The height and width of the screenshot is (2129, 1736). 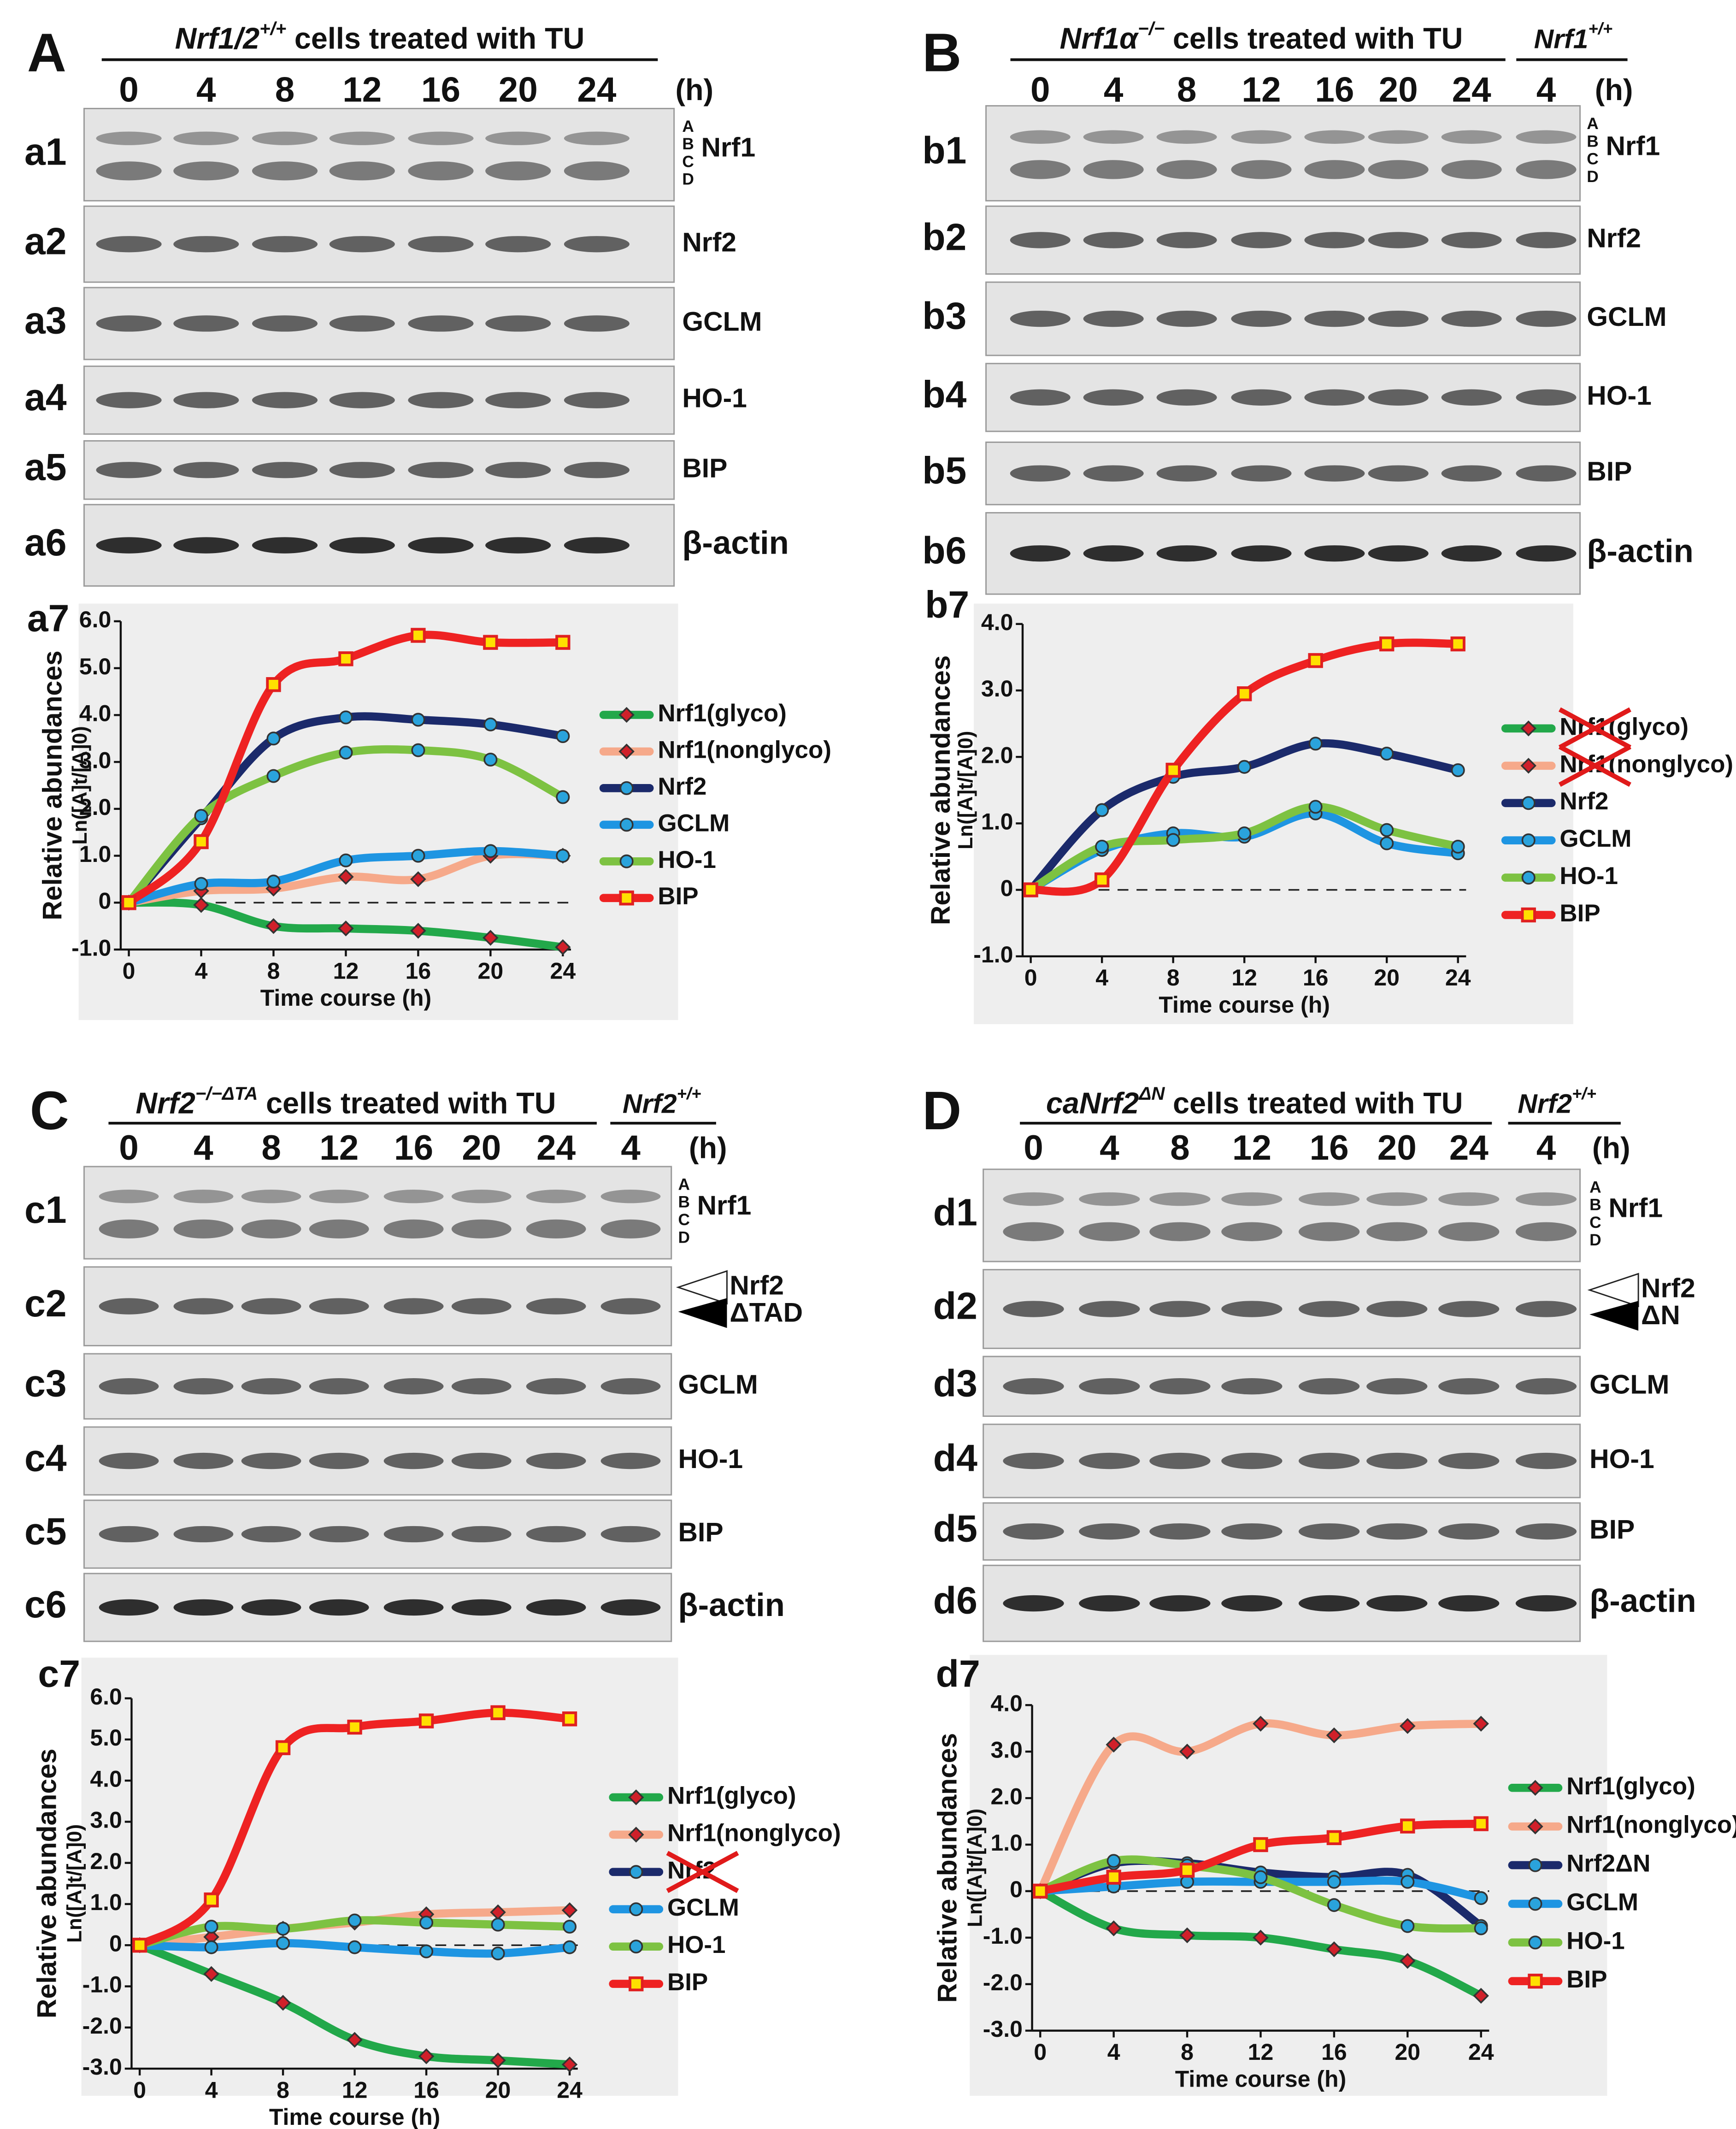 What do you see at coordinates (702, 1872) in the screenshot?
I see `cross-out` at bounding box center [702, 1872].